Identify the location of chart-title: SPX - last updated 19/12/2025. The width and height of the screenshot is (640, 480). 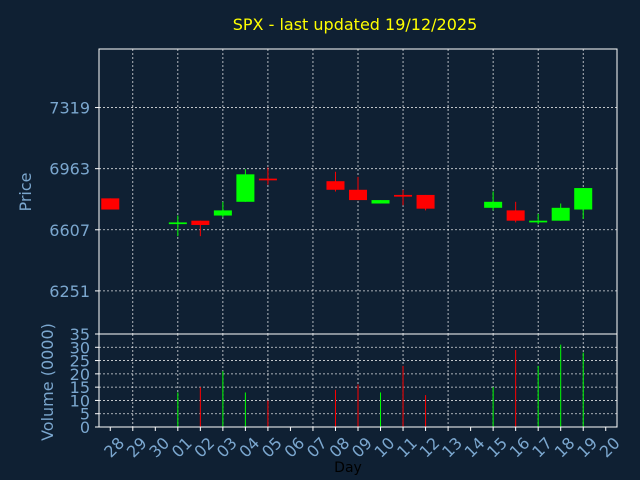
(355, 24).